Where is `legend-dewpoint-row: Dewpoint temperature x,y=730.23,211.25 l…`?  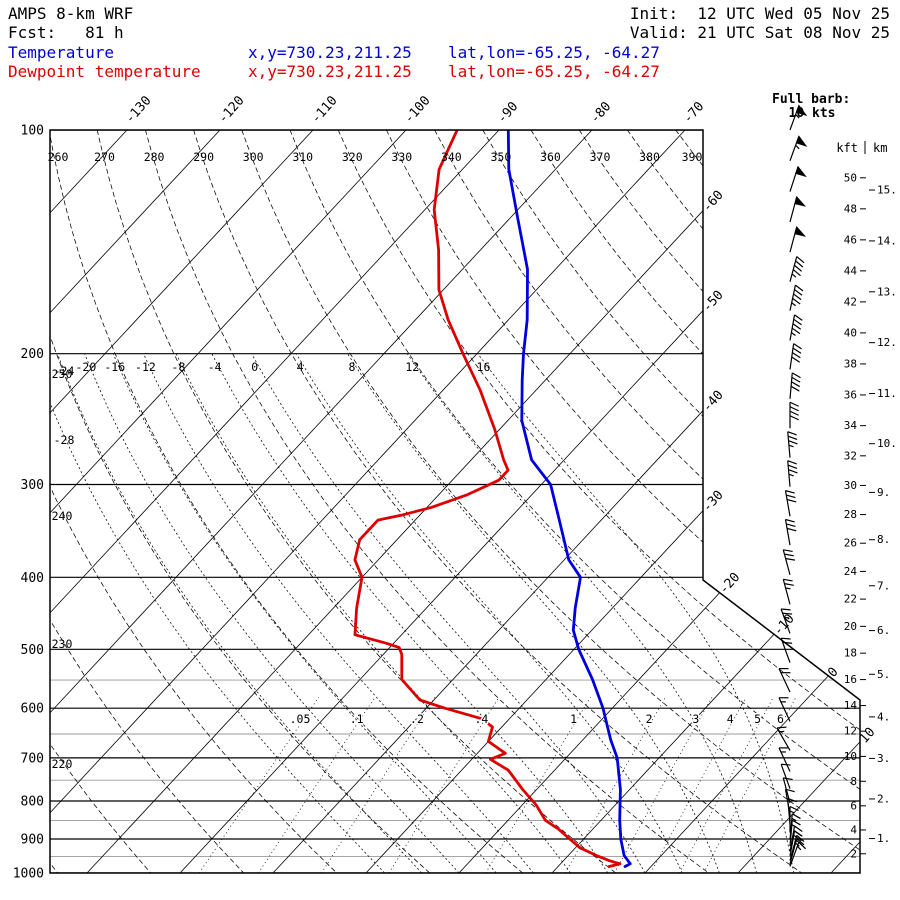 legend-dewpoint-row: Dewpoint temperature x,y=730.23,211.25 l… is located at coordinates (450, 72).